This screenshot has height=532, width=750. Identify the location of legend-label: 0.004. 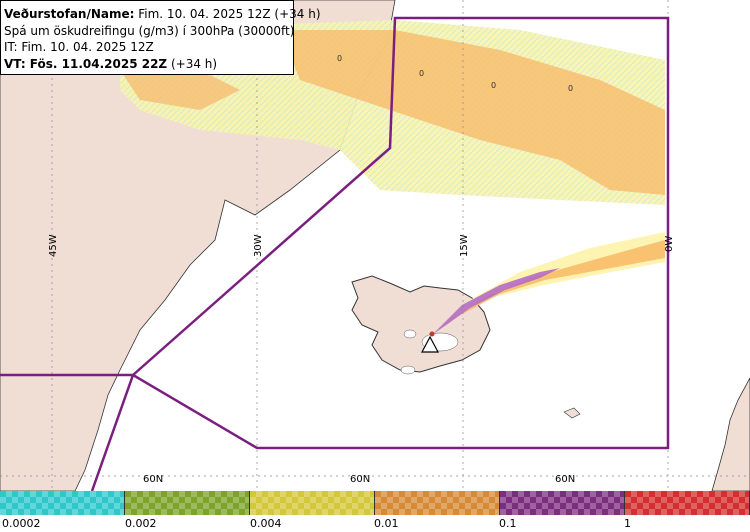
(266, 523).